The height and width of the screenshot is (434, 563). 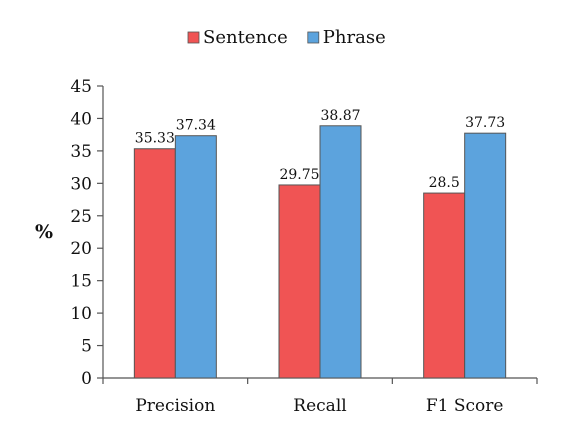 I want to click on bar-sentence-f1-score, so click(x=444, y=285).